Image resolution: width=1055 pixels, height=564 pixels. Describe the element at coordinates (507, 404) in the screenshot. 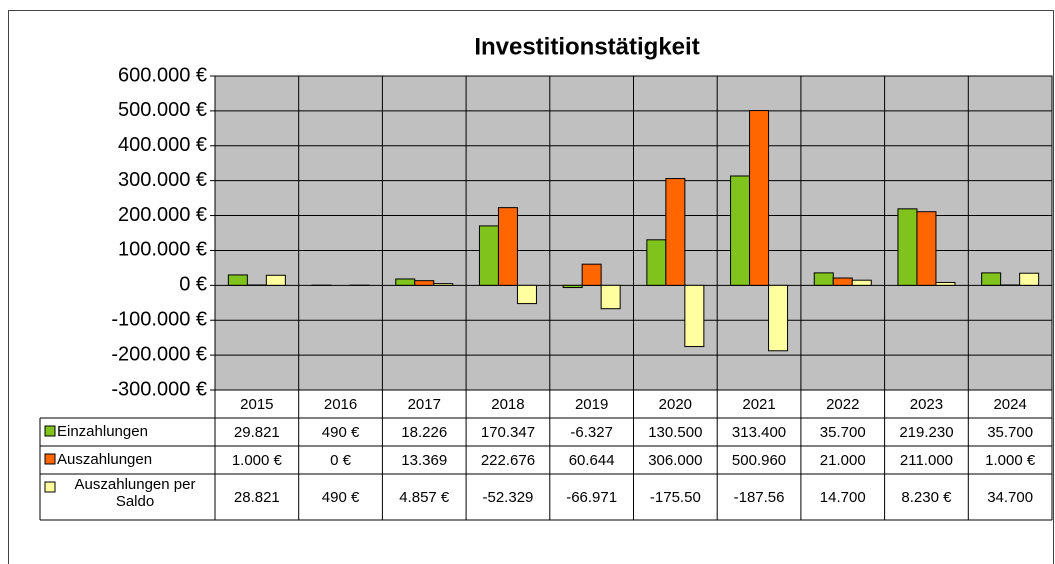

I see `x-tick-label: 2018` at that location.